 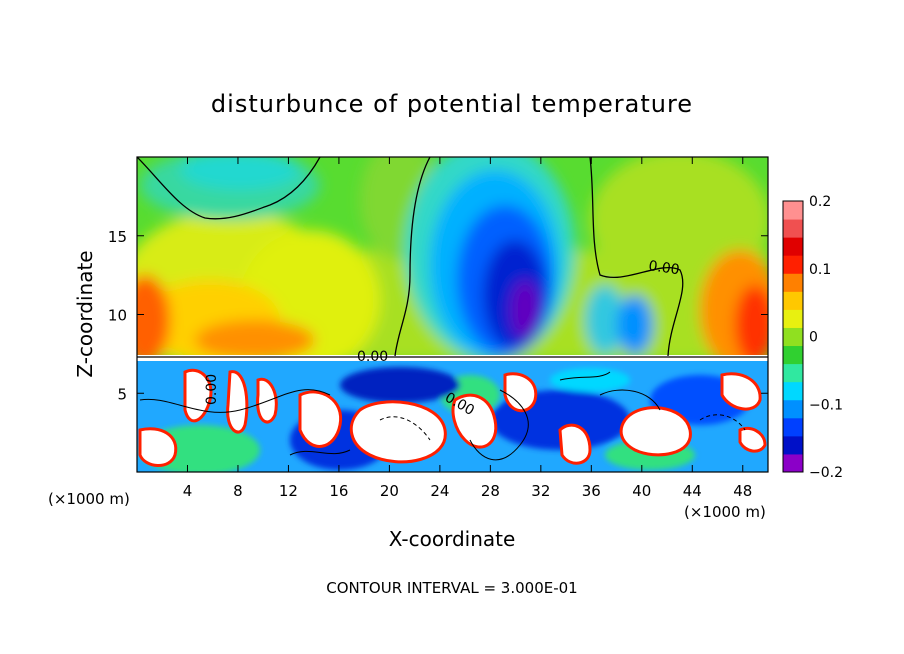 I want to click on y-tick-label: 15, so click(x=117, y=237).